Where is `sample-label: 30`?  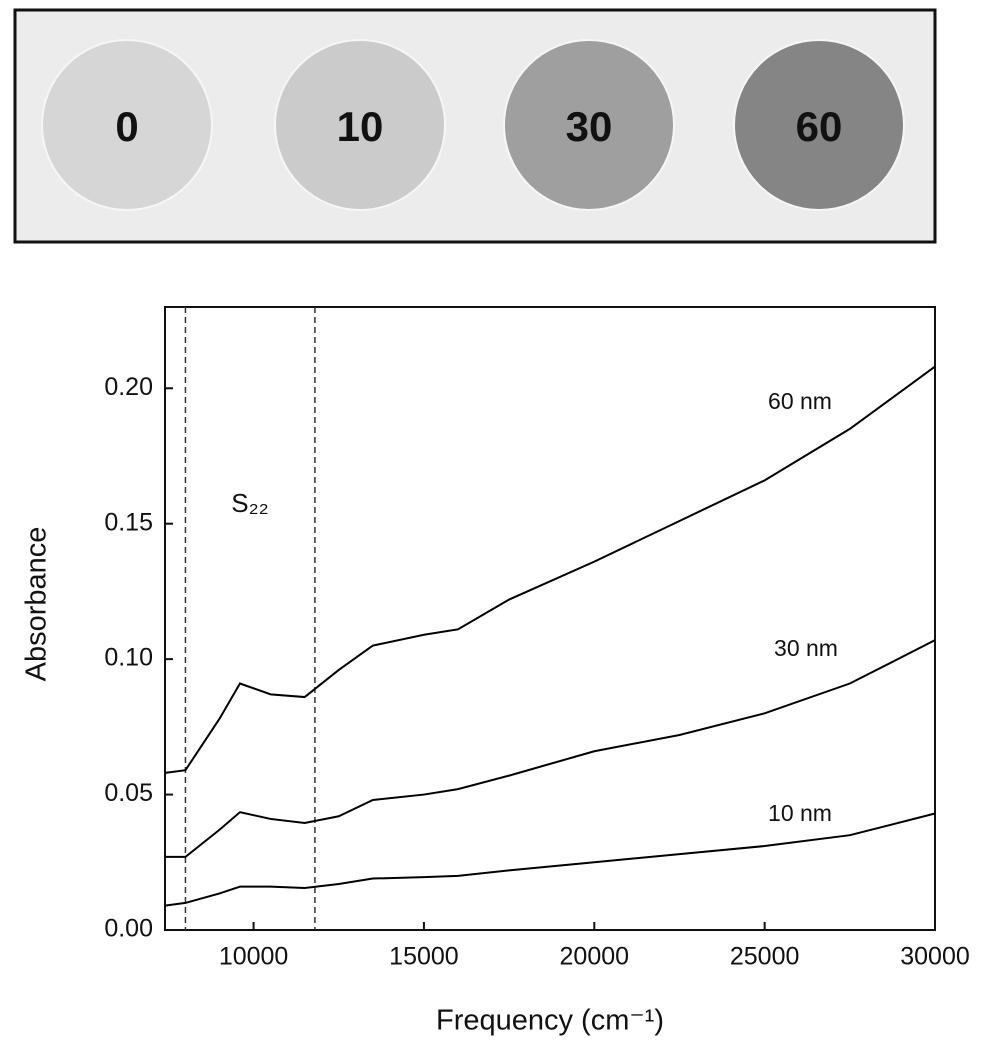 sample-label: 30 is located at coordinates (589, 126).